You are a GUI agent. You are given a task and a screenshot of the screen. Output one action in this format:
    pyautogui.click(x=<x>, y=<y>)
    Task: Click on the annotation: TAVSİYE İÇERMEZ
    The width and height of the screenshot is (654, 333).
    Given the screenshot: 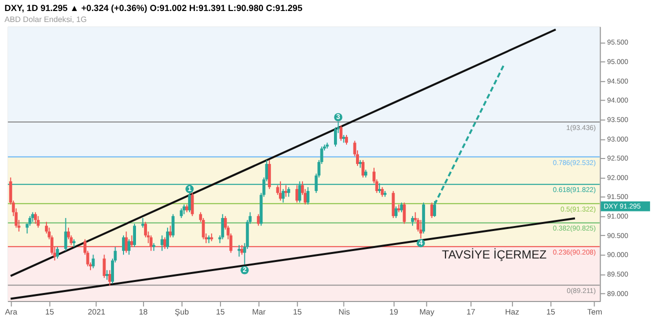 What is the action you would take?
    pyautogui.click(x=494, y=255)
    